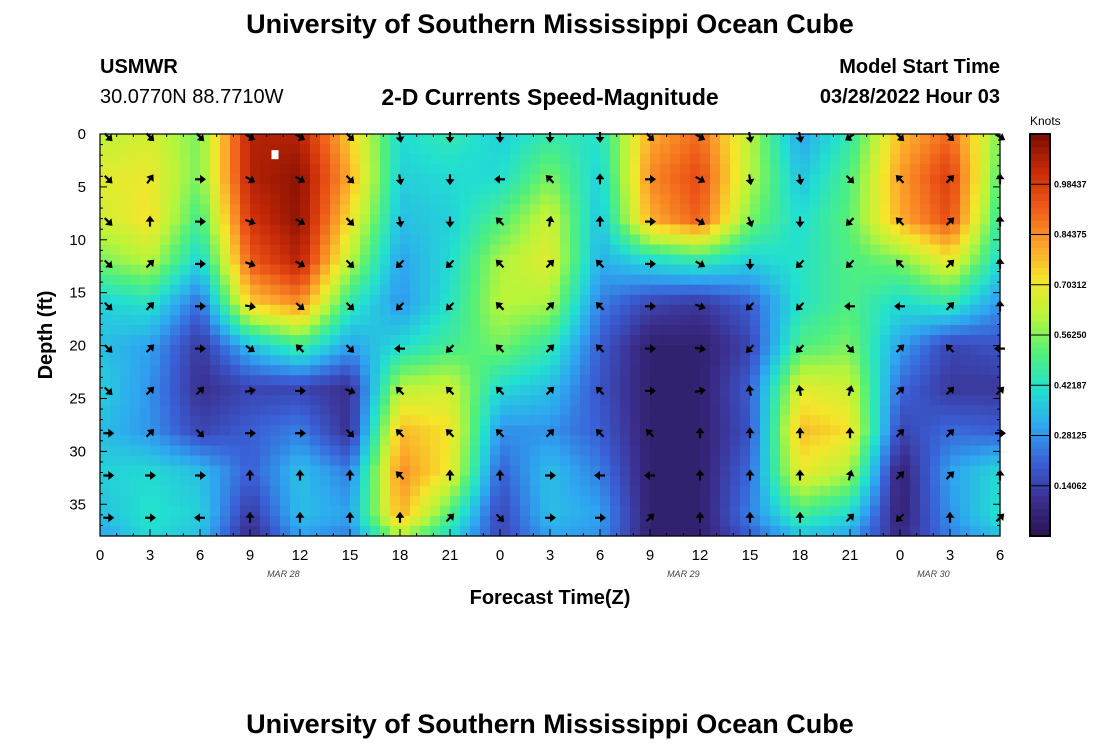 The width and height of the screenshot is (1100, 750). What do you see at coordinates (1070, 335) in the screenshot?
I see `colorbar-tick-label: 0.56250` at bounding box center [1070, 335].